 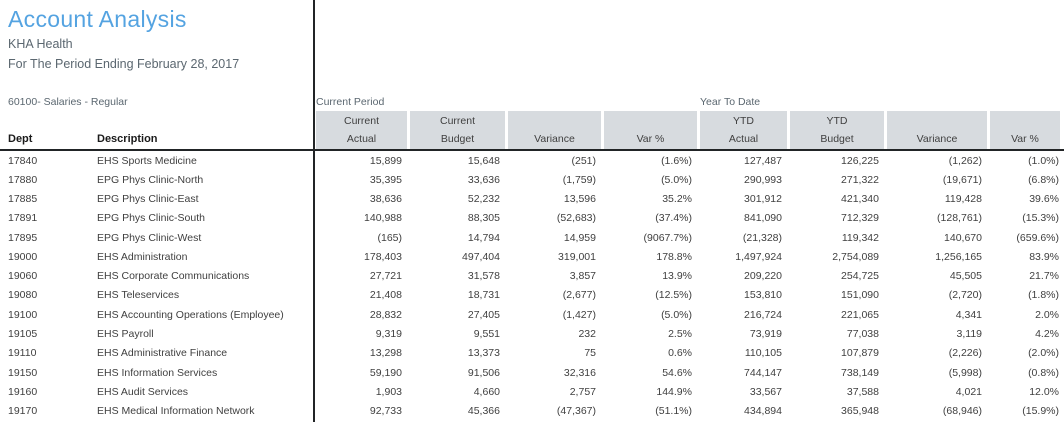 I want to click on ytd-budget-cell: 119,342, so click(x=860, y=237).